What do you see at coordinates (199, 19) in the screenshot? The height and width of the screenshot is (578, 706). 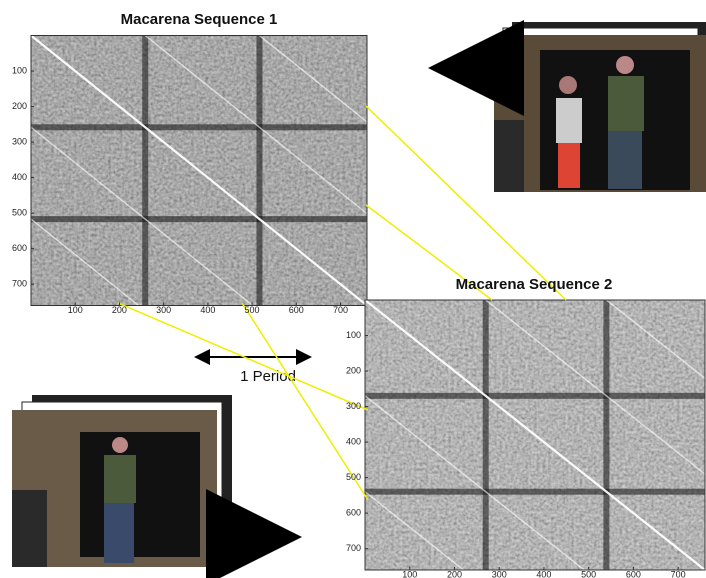 I see `panel-title: Macarena Sequence 1` at bounding box center [199, 19].